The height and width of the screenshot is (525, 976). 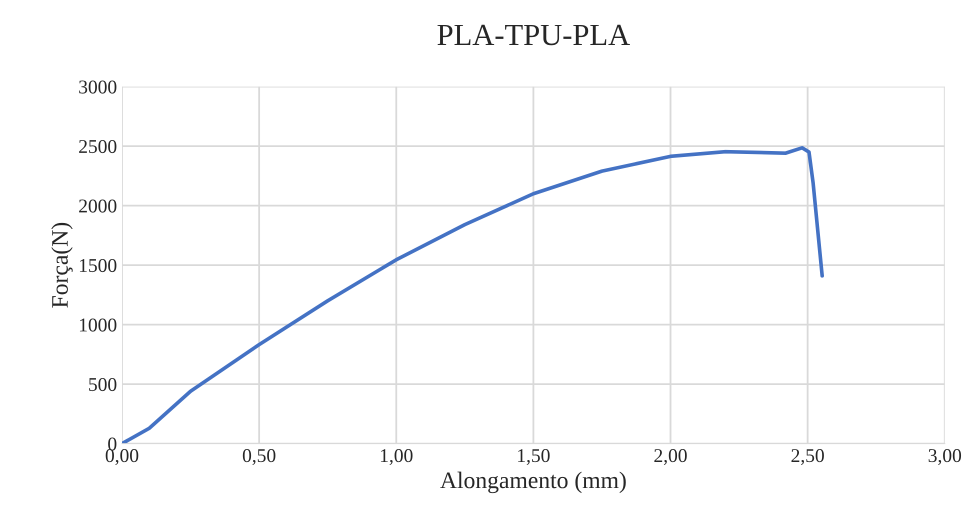 What do you see at coordinates (62, 265) in the screenshot?
I see `y-axis-title: Força(N)` at bounding box center [62, 265].